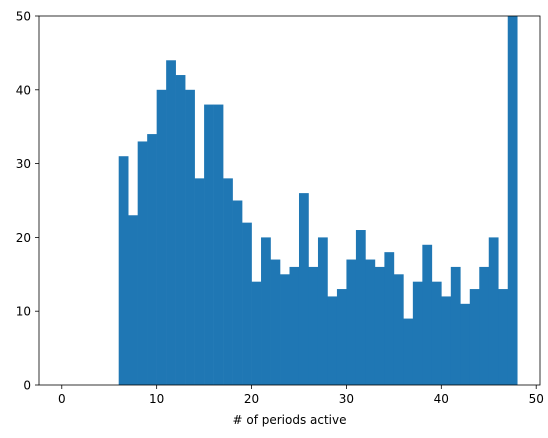  What do you see at coordinates (27, 201) in the screenshot?
I see `y-axis-ticks: 0 10 20 30 40 50` at bounding box center [27, 201].